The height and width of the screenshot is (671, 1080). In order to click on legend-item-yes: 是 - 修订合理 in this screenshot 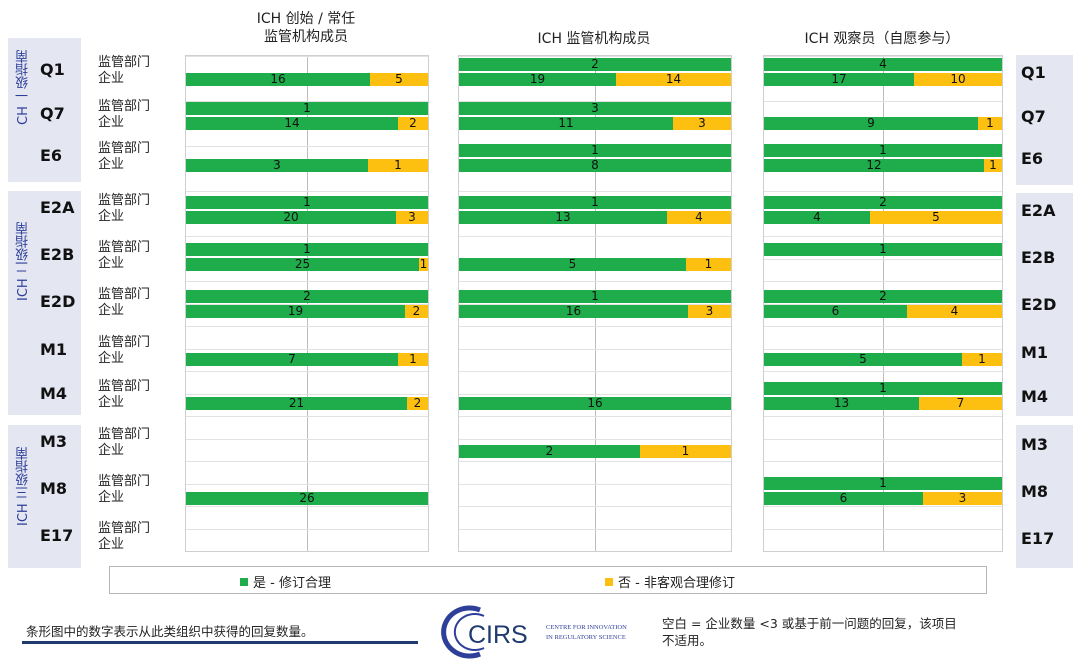, I will do `click(285, 581)`.